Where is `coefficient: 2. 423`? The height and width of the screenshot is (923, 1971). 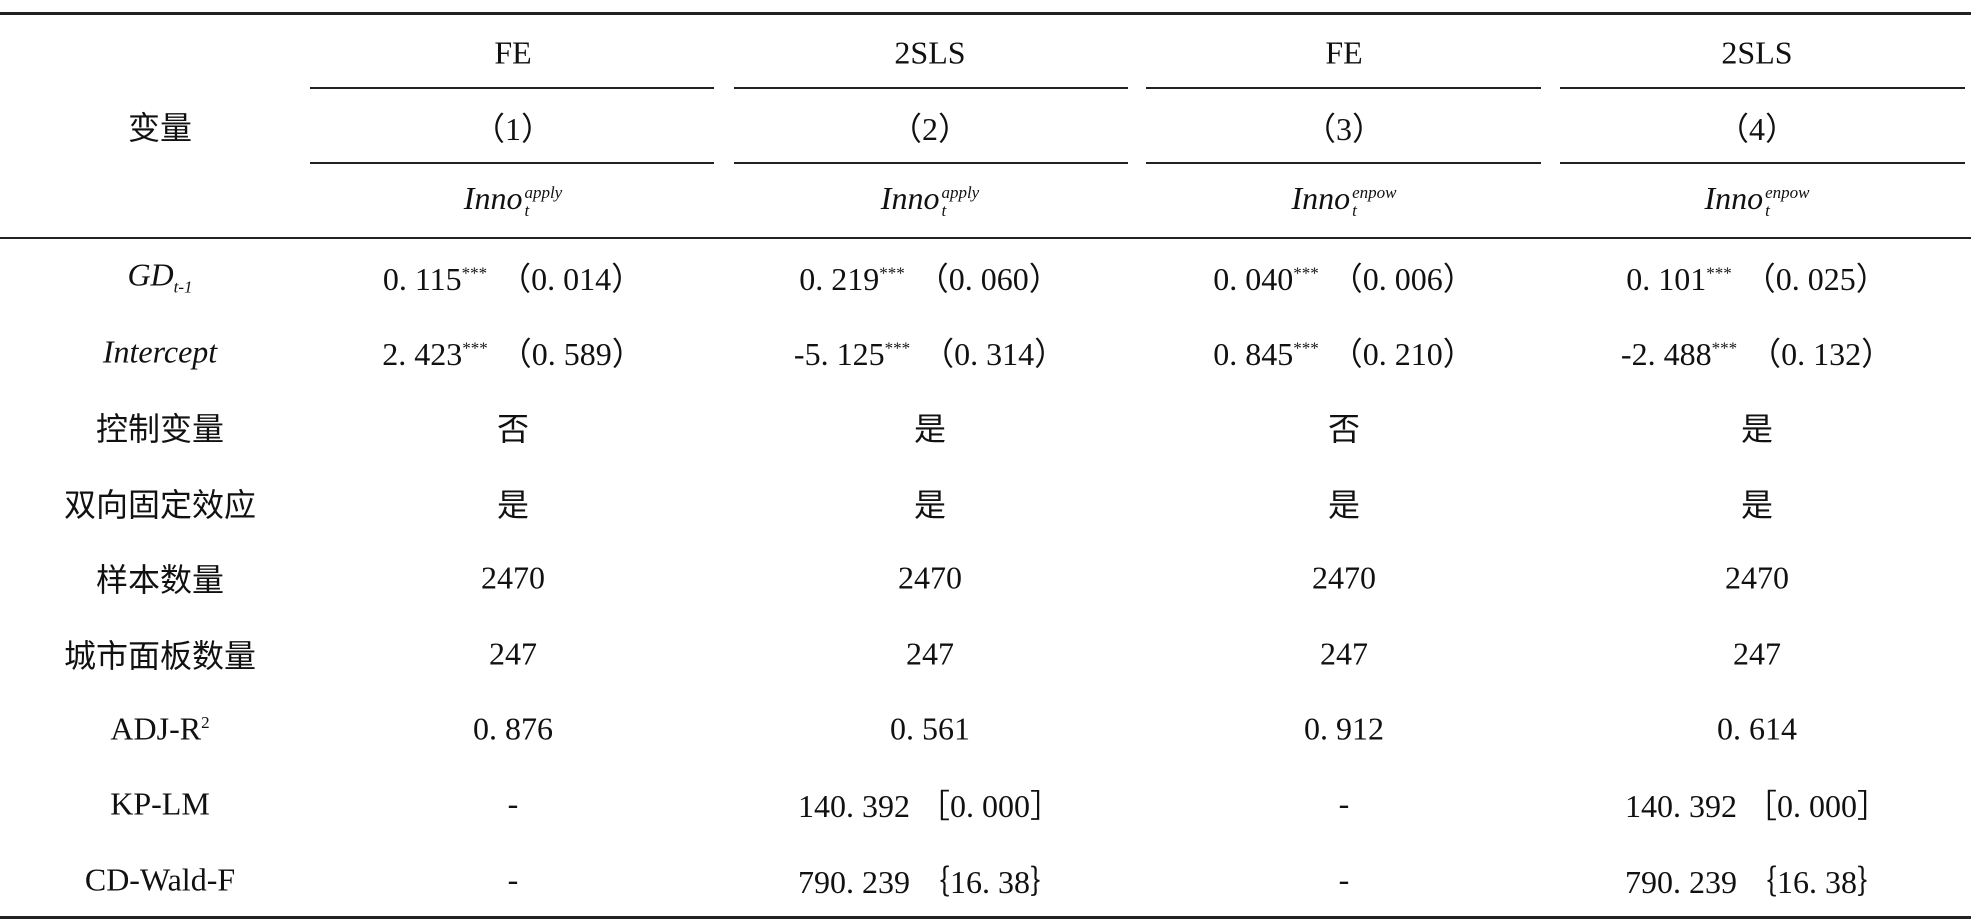 coefficient: 2. 423 is located at coordinates (422, 354).